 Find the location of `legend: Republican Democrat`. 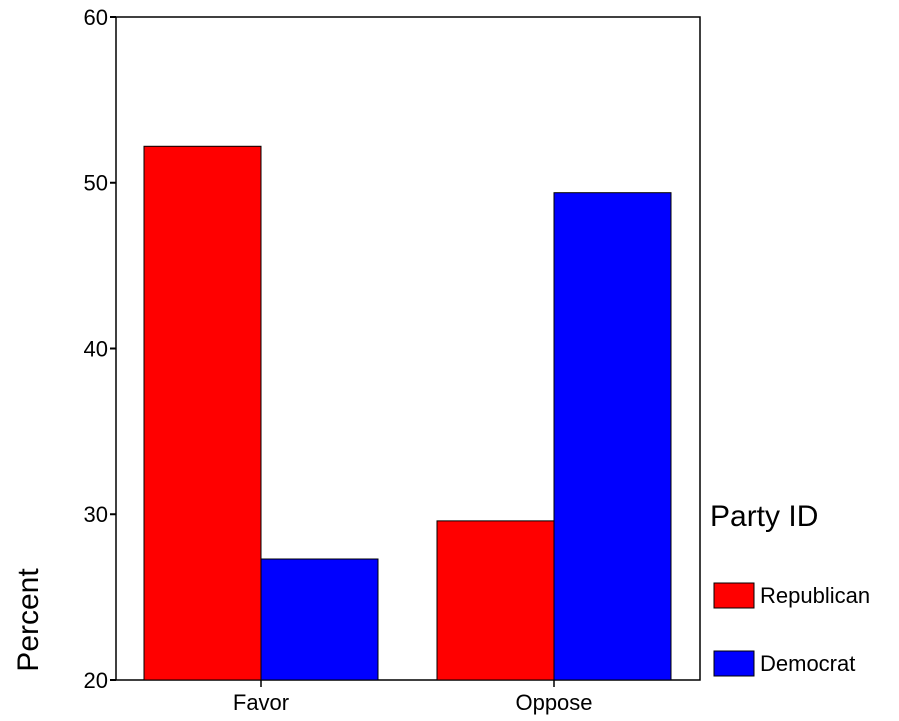

legend: Republican Democrat is located at coordinates (791, 629).